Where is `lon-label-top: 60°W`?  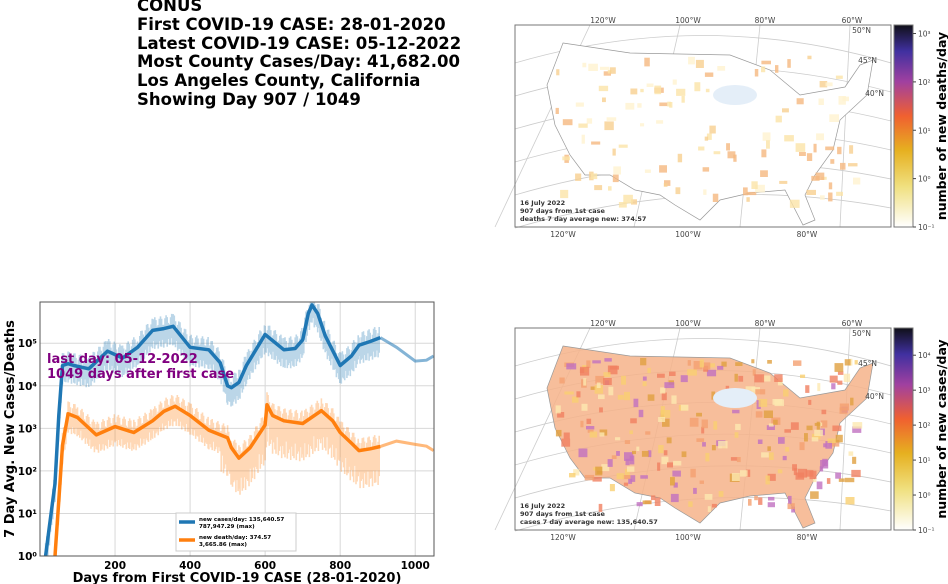 lon-label-top: 60°W is located at coordinates (852, 323).